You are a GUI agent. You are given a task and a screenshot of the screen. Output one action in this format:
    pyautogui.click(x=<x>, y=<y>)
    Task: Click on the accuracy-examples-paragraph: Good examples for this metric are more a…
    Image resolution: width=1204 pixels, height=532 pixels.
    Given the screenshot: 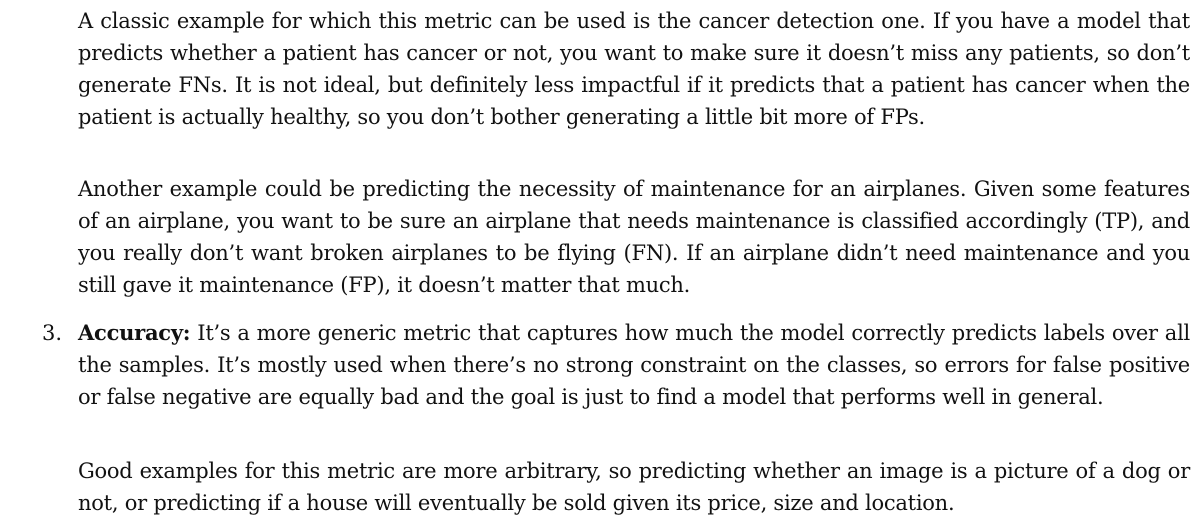 What is the action you would take?
    pyautogui.click(x=634, y=487)
    